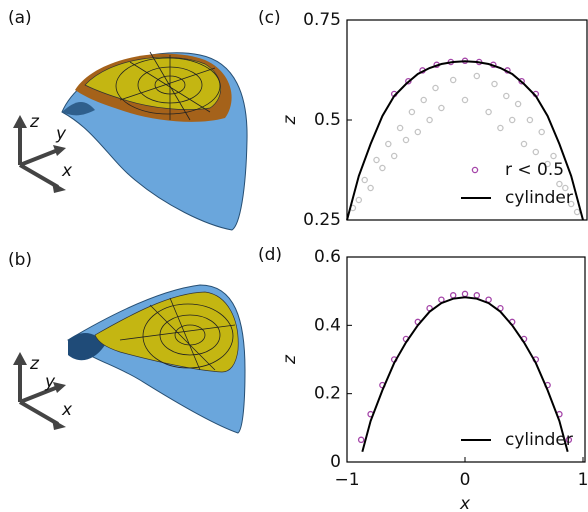 Image resolution: width=588 pixels, height=512 pixels. What do you see at coordinates (583, 480) in the screenshot?
I see `x-tick-label: 1` at bounding box center [583, 480].